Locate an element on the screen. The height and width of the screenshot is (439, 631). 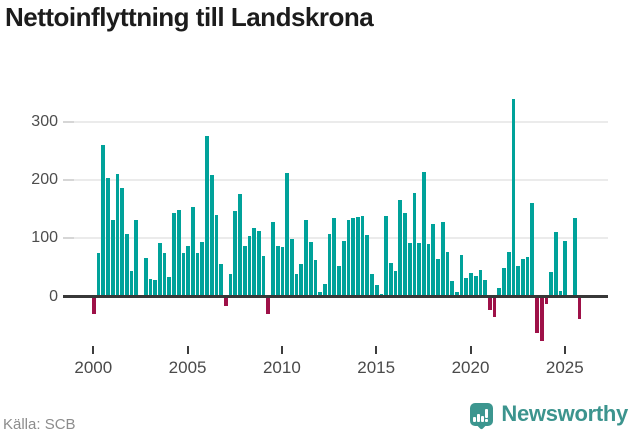
newsworthy-logo-icon is located at coordinates (482, 416).